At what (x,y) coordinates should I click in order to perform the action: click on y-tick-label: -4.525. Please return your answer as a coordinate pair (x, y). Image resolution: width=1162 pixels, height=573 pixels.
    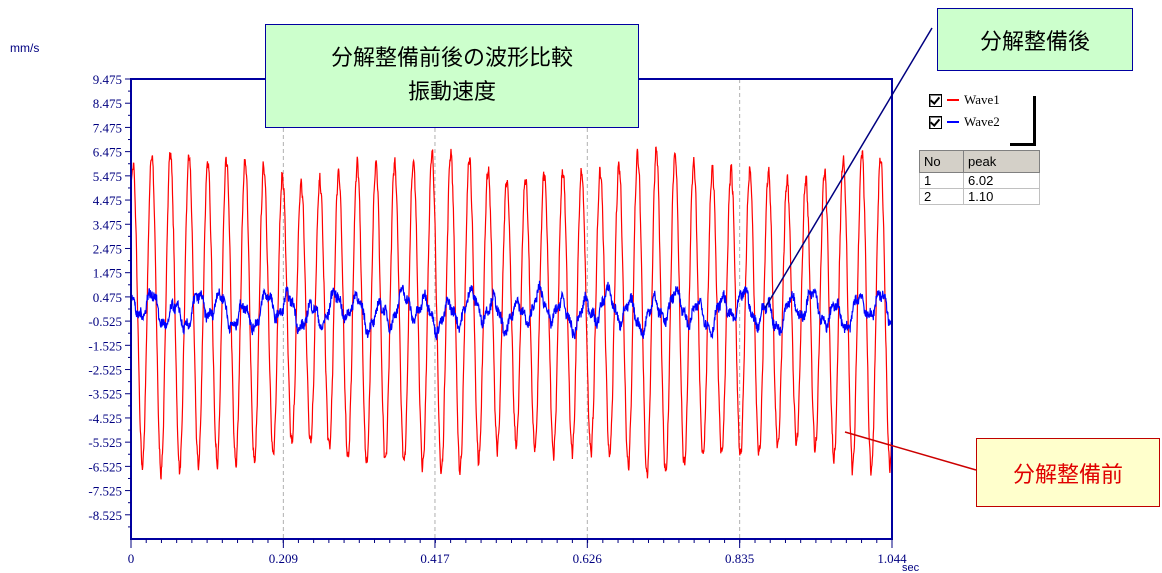
    Looking at the image, I should click on (105, 418).